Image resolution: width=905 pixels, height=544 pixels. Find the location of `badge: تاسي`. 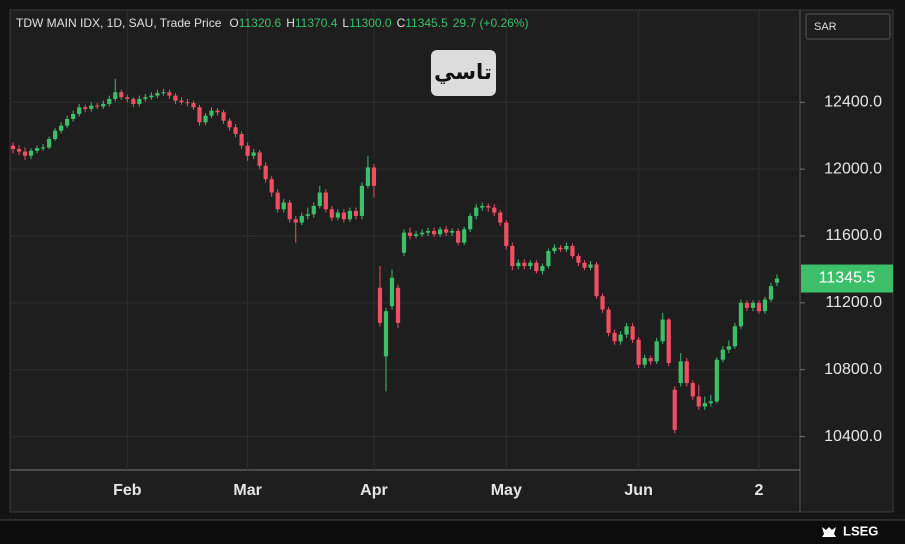

badge: تاسي is located at coordinates (463, 72).